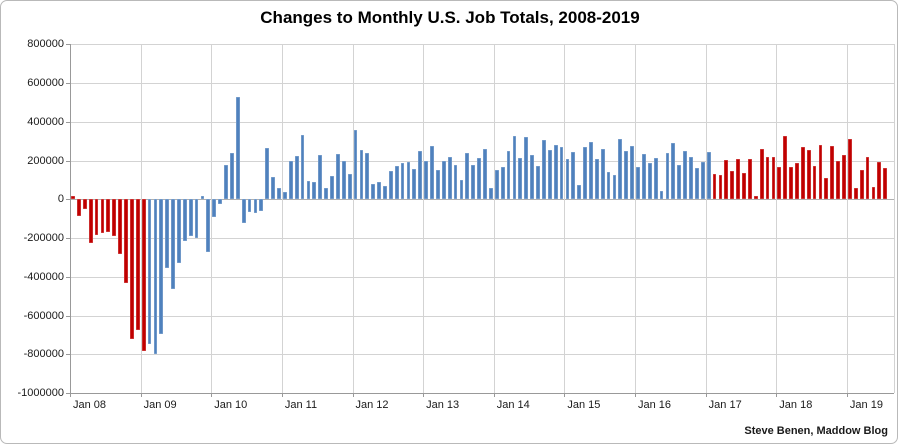 This screenshot has height=446, width=900. Describe the element at coordinates (826, 189) in the screenshot. I see `bar-Sep-2018` at that location.